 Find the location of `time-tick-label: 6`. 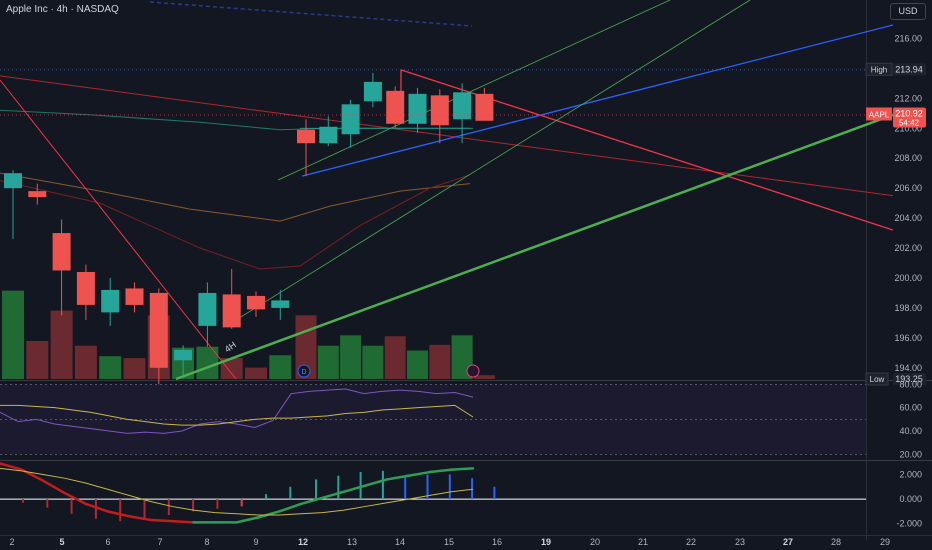

time-tick-label: 6 is located at coordinates (107, 542).